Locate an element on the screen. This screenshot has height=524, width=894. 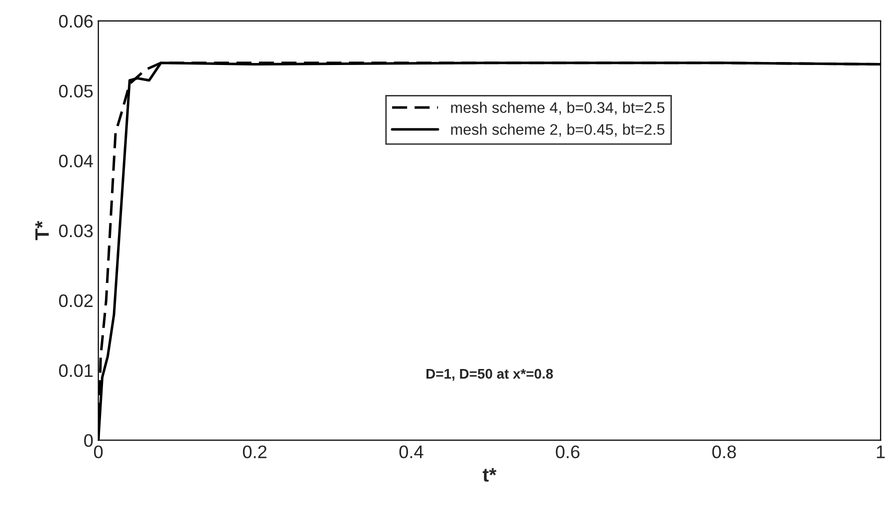
legend-label: mesh scheme 4, b=0.34, bt=2.5 is located at coordinates (557, 108).